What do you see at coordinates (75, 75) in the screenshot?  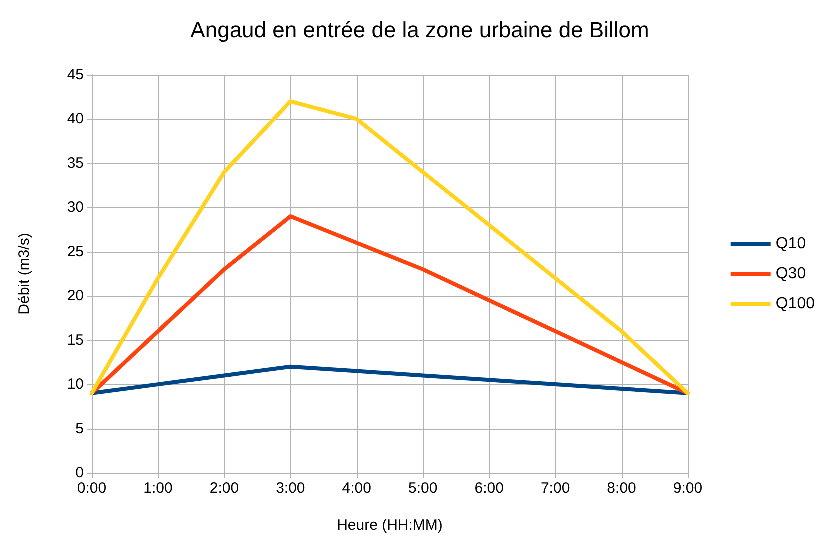 I see `y-tick-label: 45` at bounding box center [75, 75].